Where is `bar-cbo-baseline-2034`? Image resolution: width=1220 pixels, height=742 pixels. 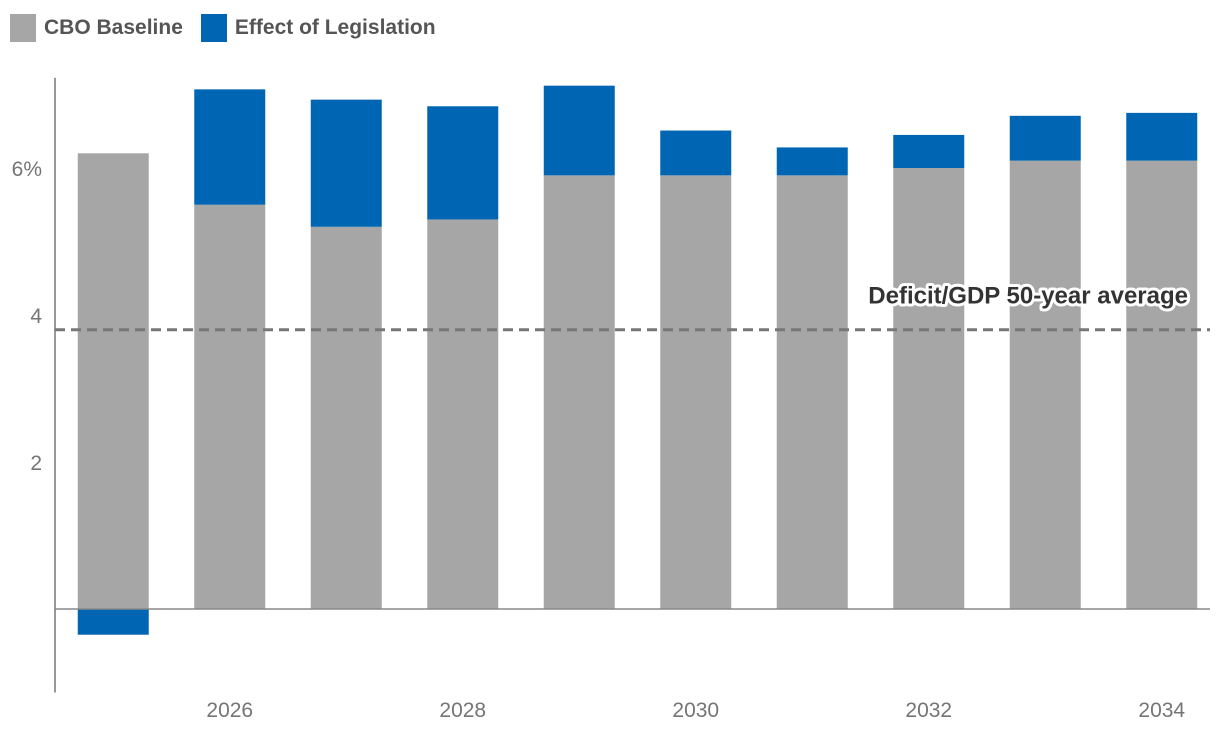
bar-cbo-baseline-2034 is located at coordinates (1162, 384).